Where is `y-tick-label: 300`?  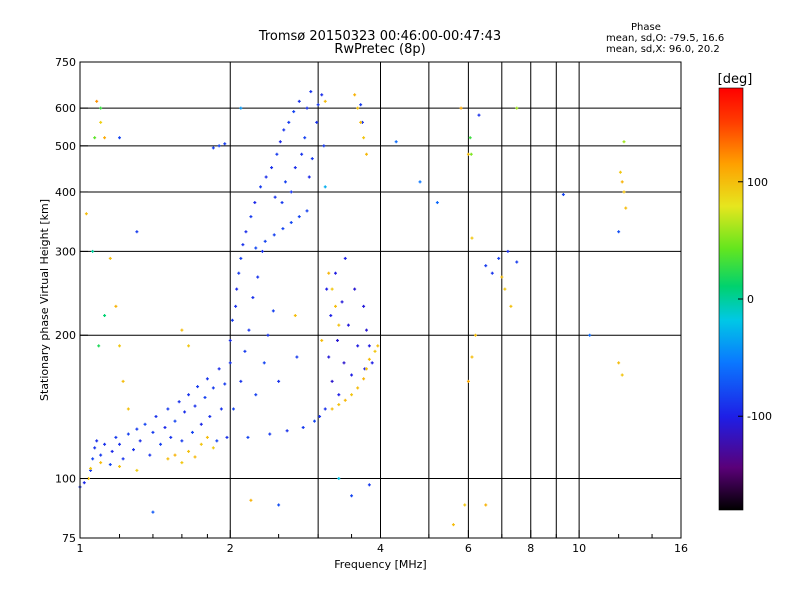
y-tick-label: 300 is located at coordinates (65, 251).